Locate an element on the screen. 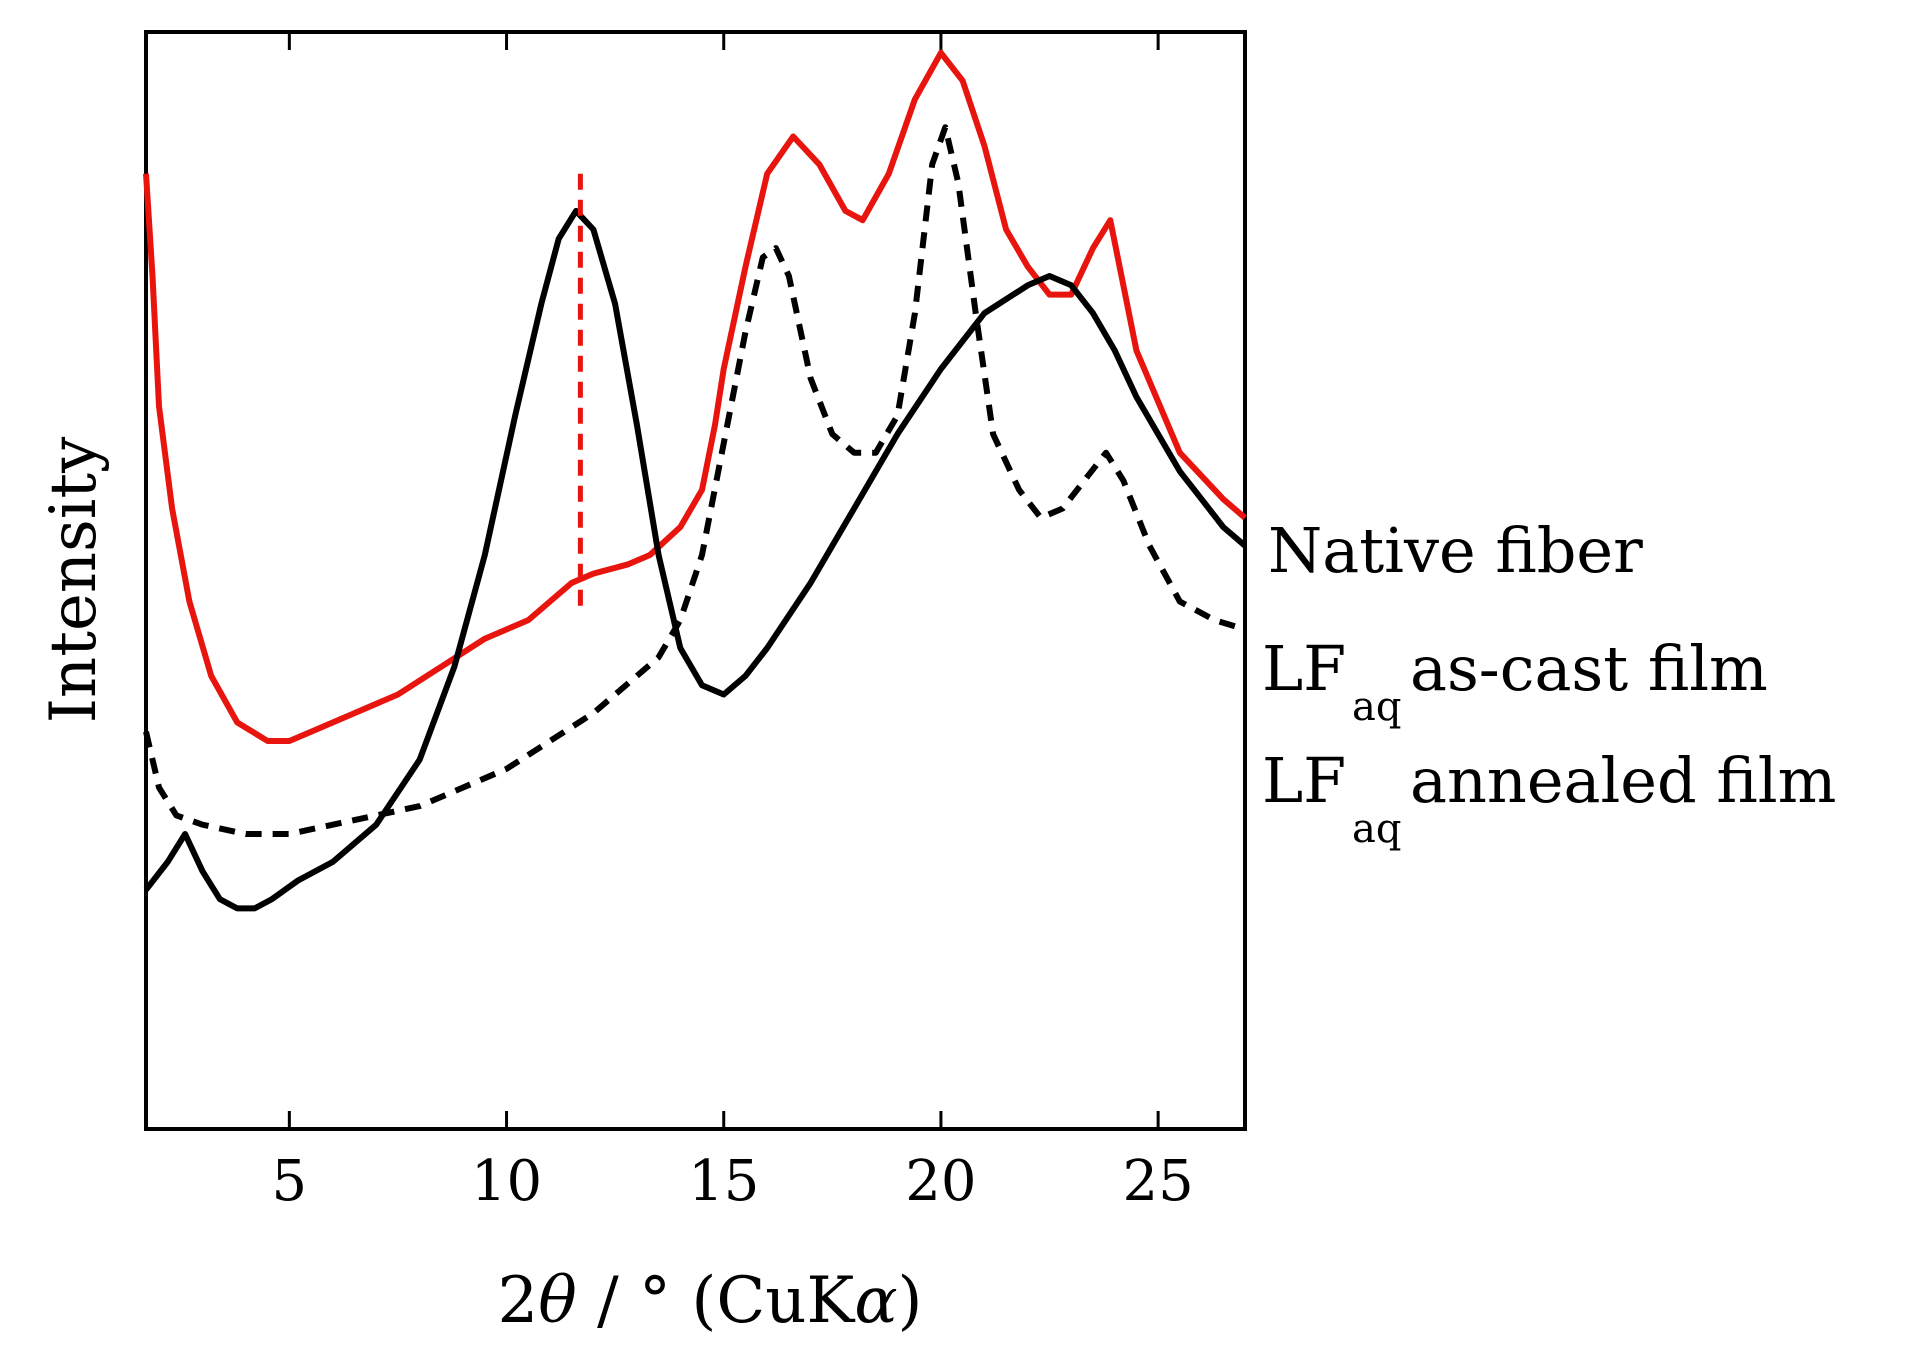 The width and height of the screenshot is (1914, 1356). x-tick-label-15: 15 is located at coordinates (723, 1181).